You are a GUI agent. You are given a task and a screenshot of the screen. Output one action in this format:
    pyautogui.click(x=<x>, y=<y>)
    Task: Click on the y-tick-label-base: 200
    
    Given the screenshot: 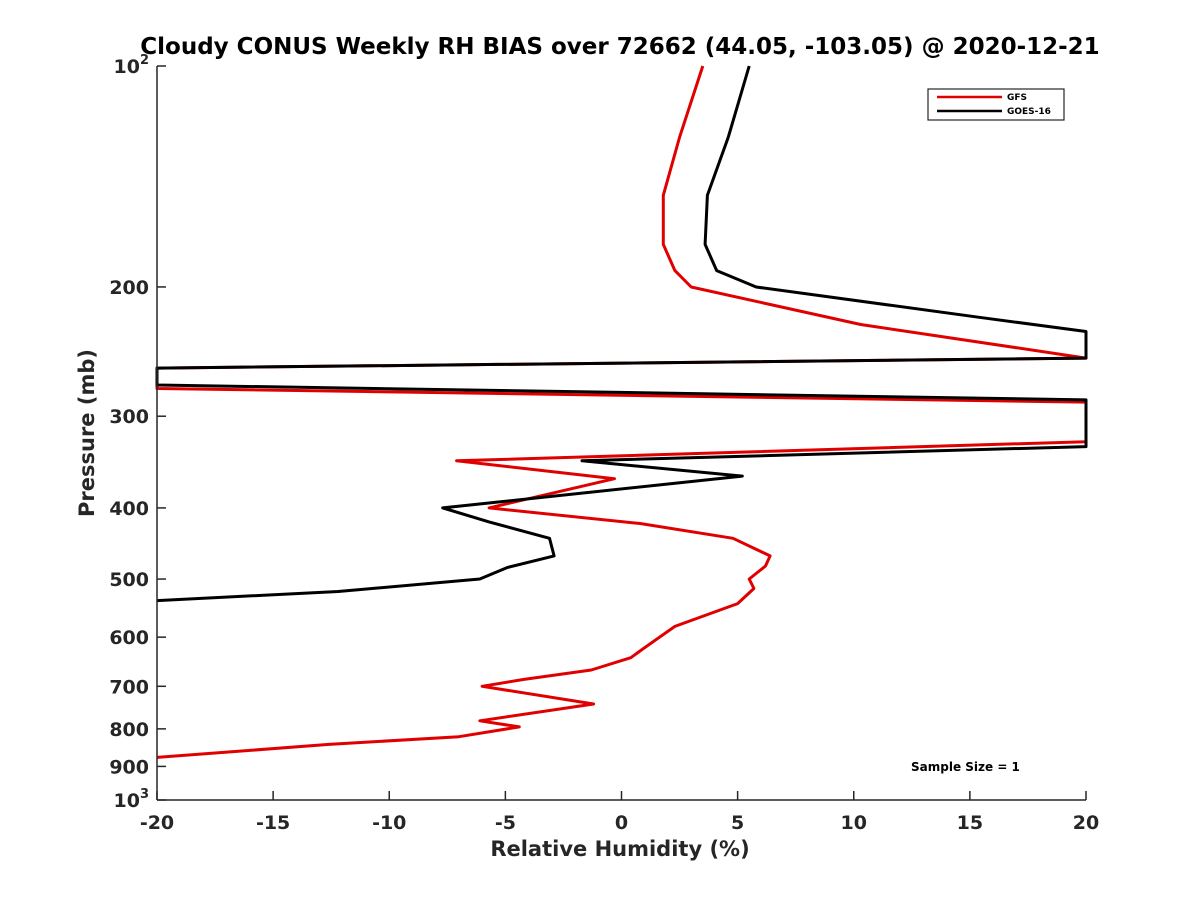 What is the action you would take?
    pyautogui.click(x=129, y=288)
    